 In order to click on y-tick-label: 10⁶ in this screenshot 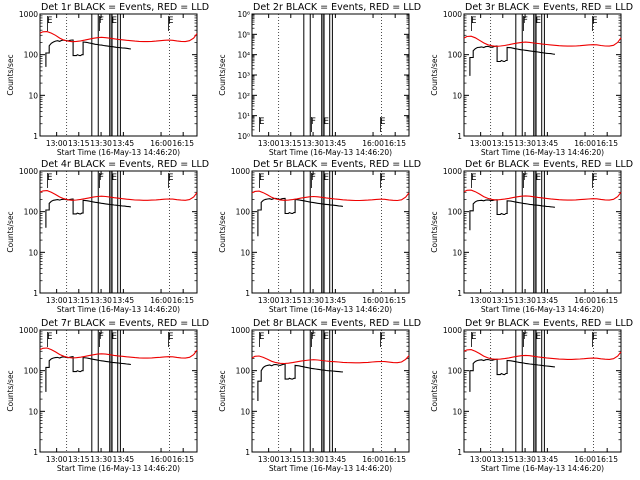, I will do `click(243, 14)`.